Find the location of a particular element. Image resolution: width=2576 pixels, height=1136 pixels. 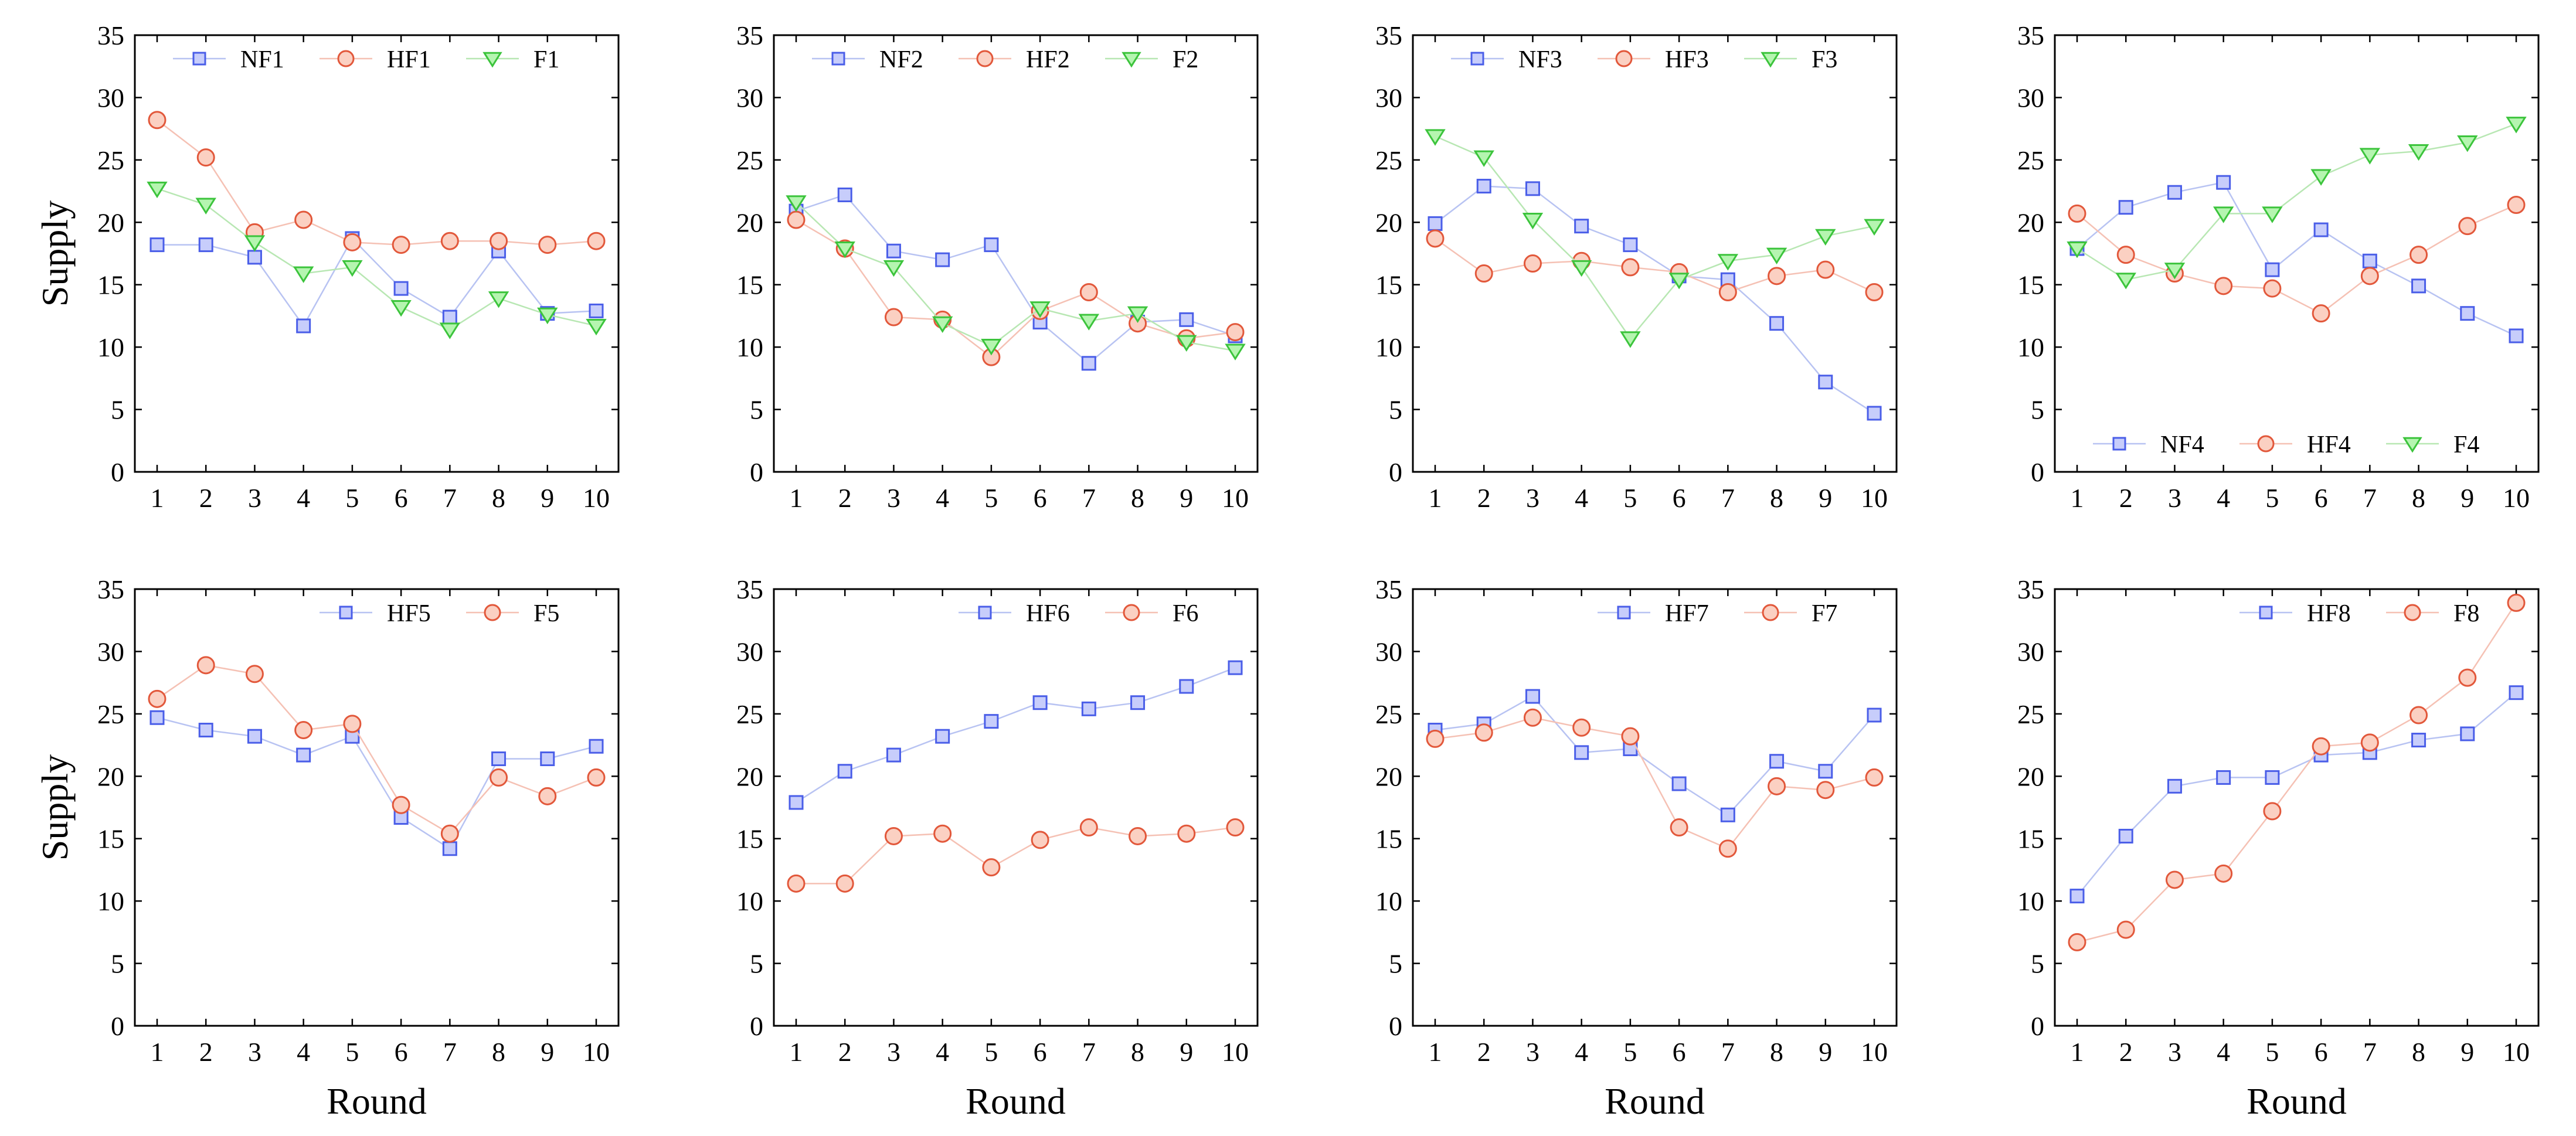

x-axis-label: Round is located at coordinates (1655, 1101).